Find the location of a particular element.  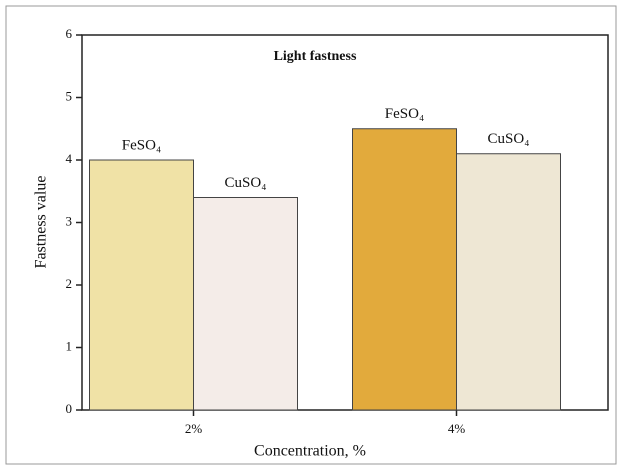

y-tick-label: 5 is located at coordinates (69, 95).